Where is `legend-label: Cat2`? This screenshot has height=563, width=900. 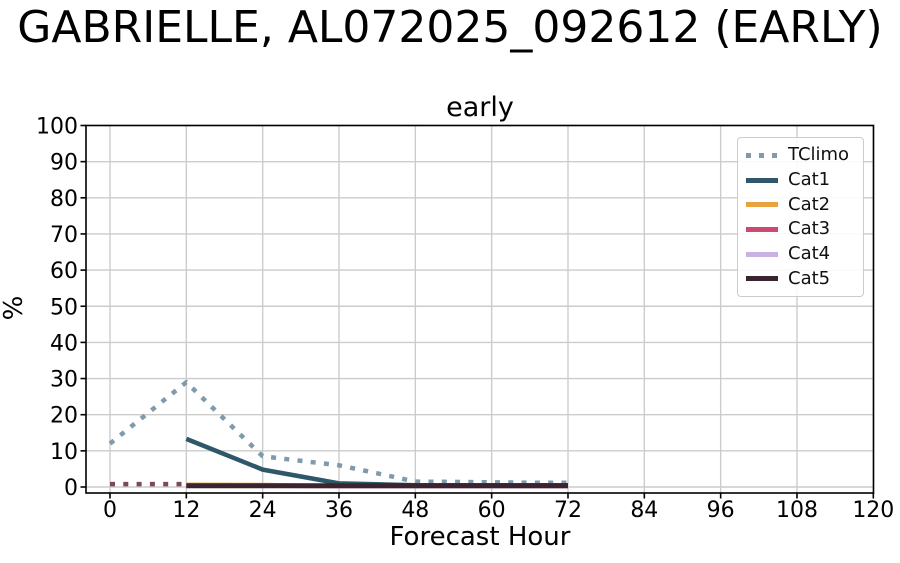 legend-label: Cat2 is located at coordinates (809, 204).